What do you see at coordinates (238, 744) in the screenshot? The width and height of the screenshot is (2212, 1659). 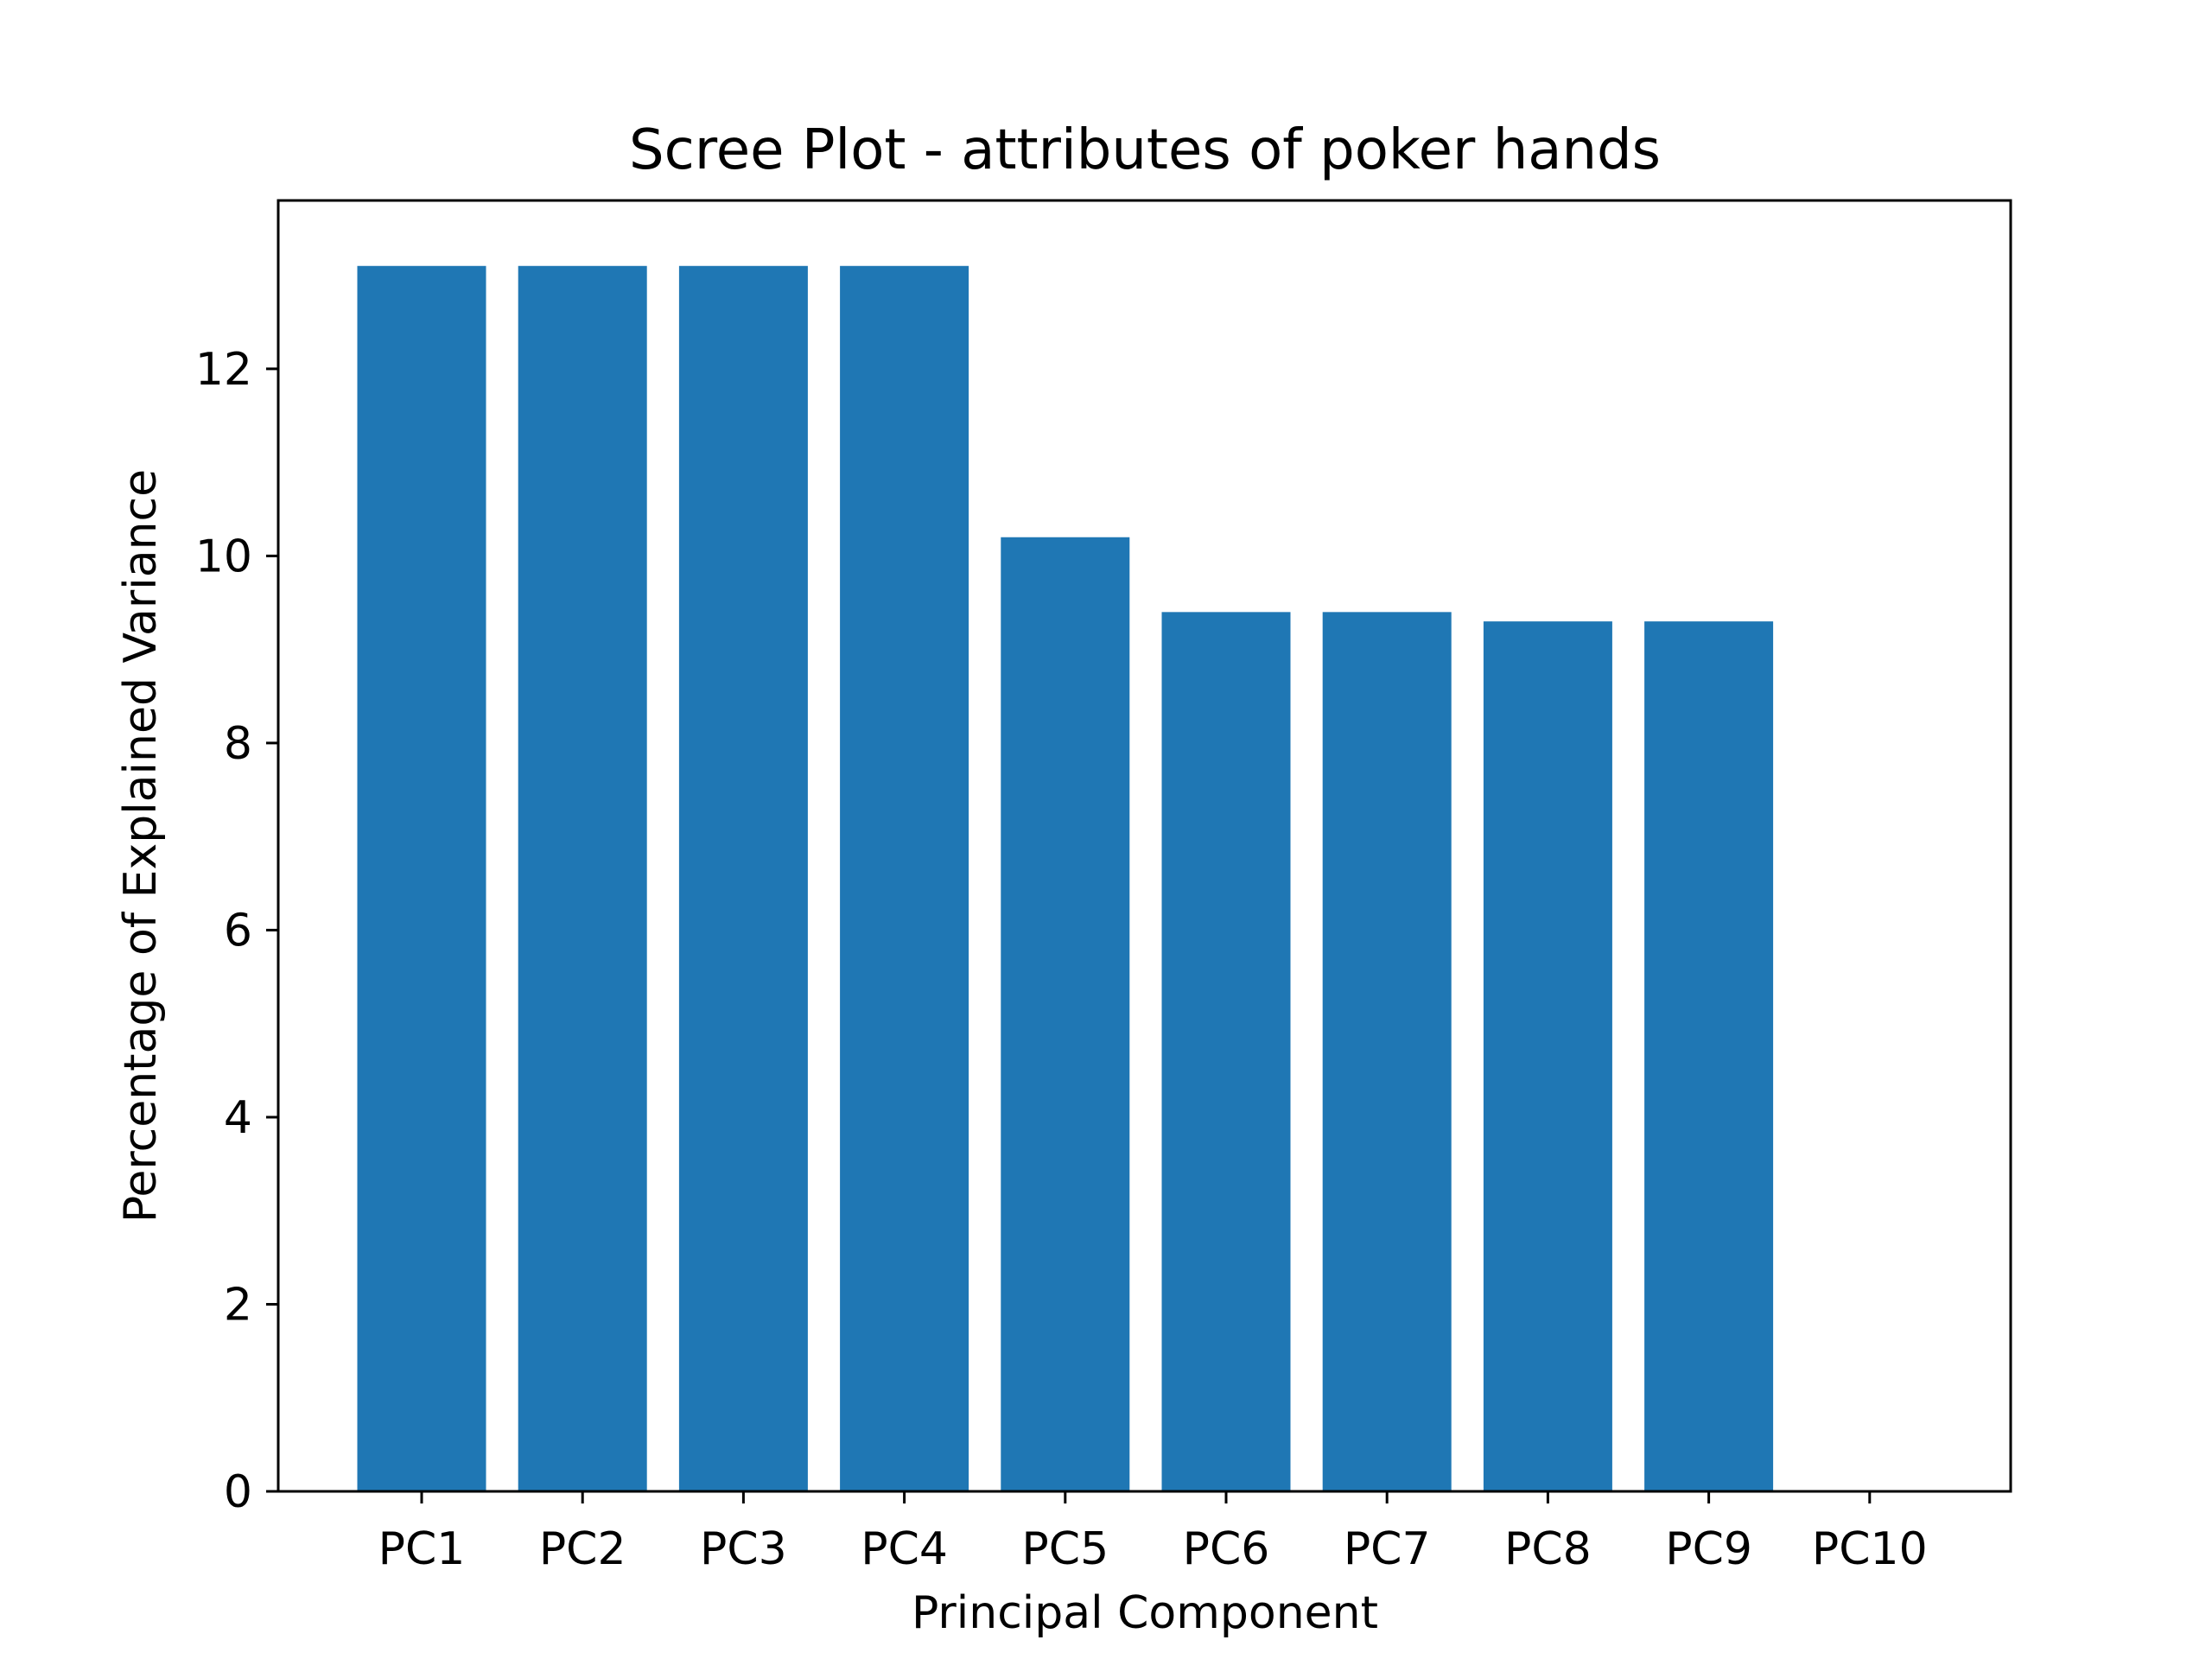 I see `y-tick-label-8: 8` at bounding box center [238, 744].